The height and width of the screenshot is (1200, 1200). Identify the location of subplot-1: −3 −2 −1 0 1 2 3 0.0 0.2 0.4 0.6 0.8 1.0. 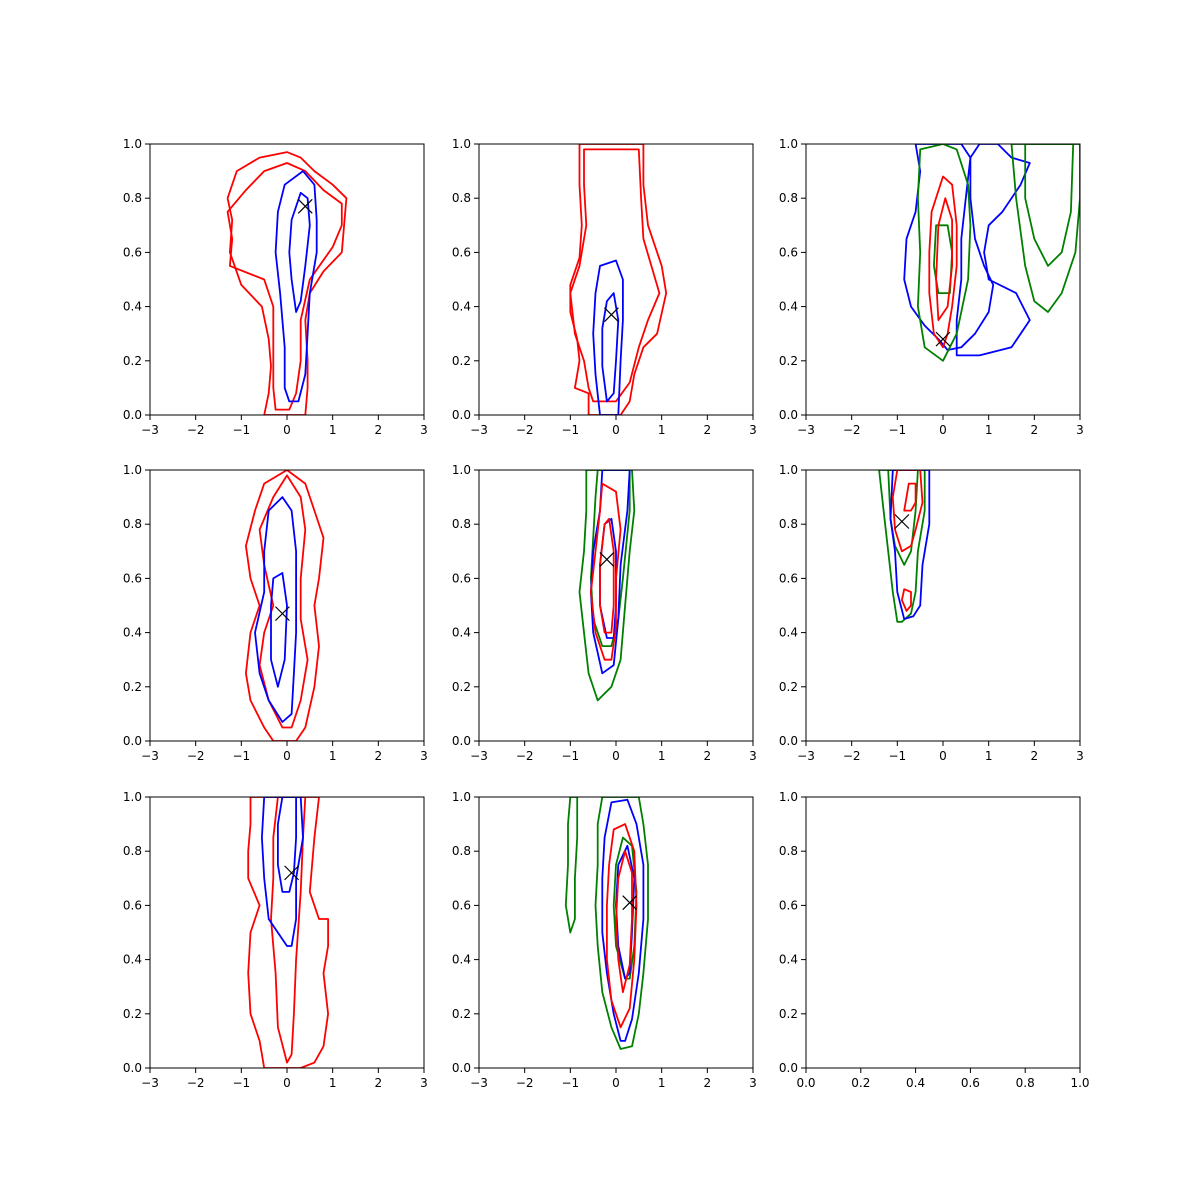
(275, 287).